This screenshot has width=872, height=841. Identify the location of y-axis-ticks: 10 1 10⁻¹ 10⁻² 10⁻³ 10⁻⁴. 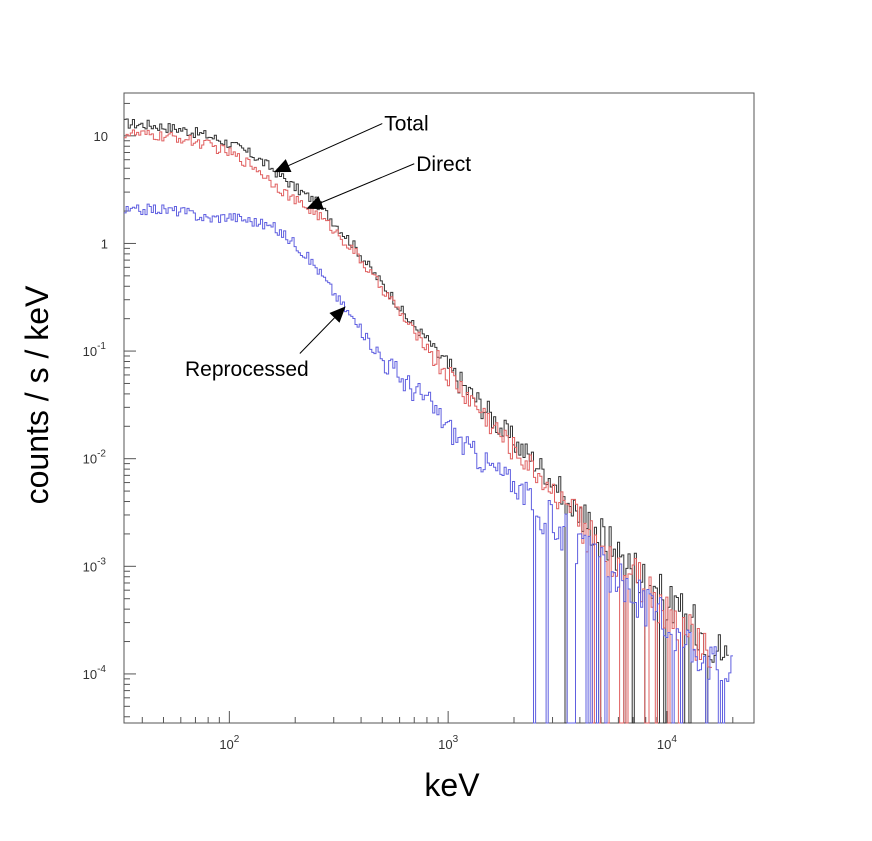
(95, 405).